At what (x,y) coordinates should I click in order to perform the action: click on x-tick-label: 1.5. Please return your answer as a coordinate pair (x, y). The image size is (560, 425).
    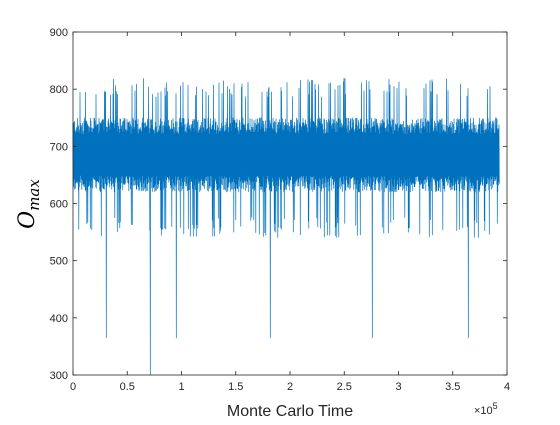
    Looking at the image, I should click on (235, 387).